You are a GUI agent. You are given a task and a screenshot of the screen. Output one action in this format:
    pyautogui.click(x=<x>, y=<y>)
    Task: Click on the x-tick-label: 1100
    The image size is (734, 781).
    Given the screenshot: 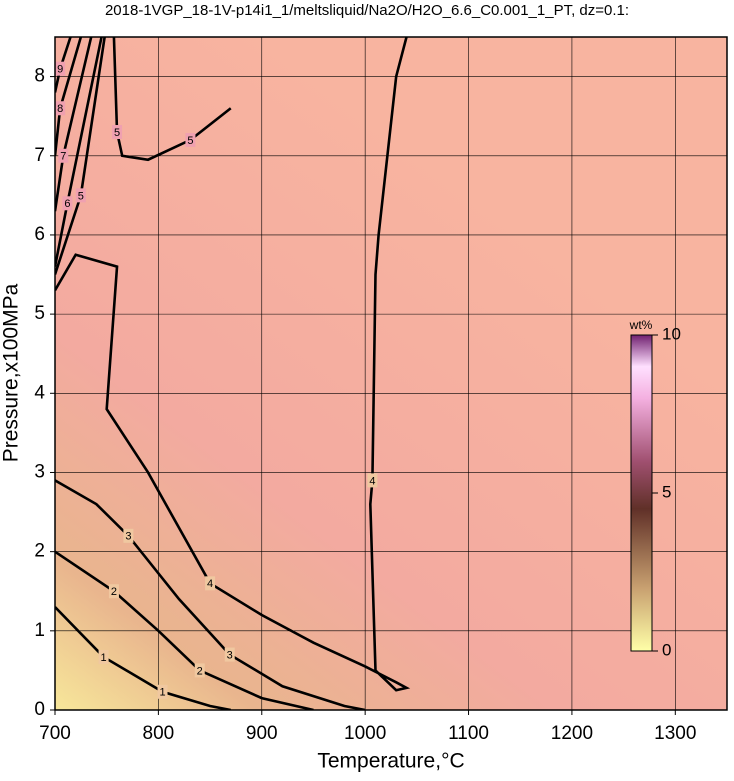 What is the action you would take?
    pyautogui.click(x=468, y=733)
    